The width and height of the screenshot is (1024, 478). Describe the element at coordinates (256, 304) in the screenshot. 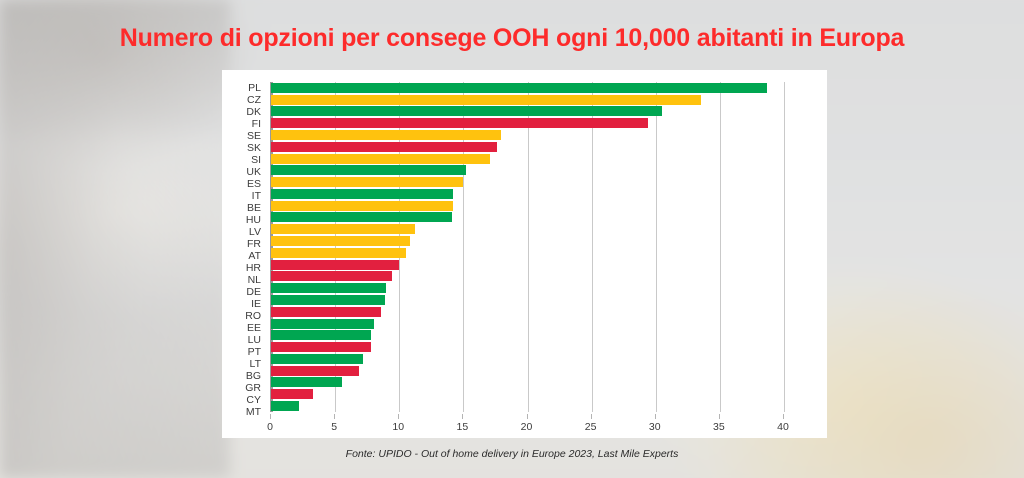

I see `category-label: IE` at that location.